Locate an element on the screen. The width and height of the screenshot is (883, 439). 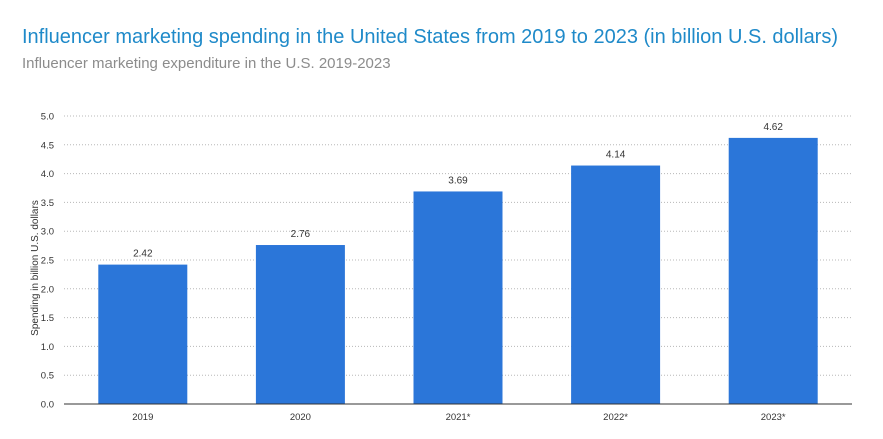
y-tick-label: 0.5 is located at coordinates (47, 376).